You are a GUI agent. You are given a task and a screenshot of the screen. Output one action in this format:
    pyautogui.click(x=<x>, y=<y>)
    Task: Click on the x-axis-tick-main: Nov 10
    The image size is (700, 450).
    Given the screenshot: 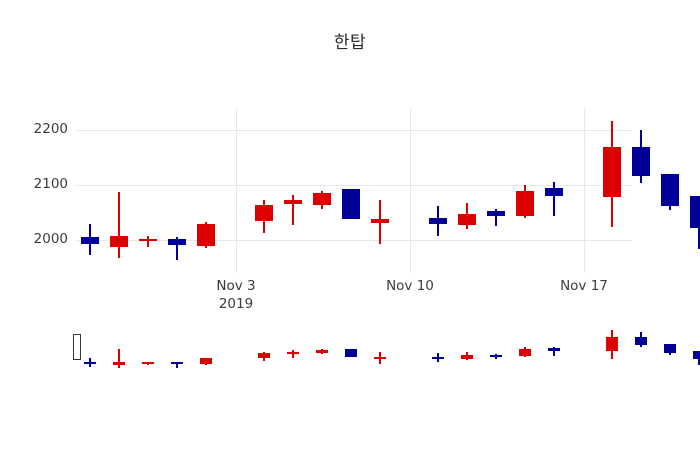 What is the action you would take?
    pyautogui.click(x=410, y=286)
    